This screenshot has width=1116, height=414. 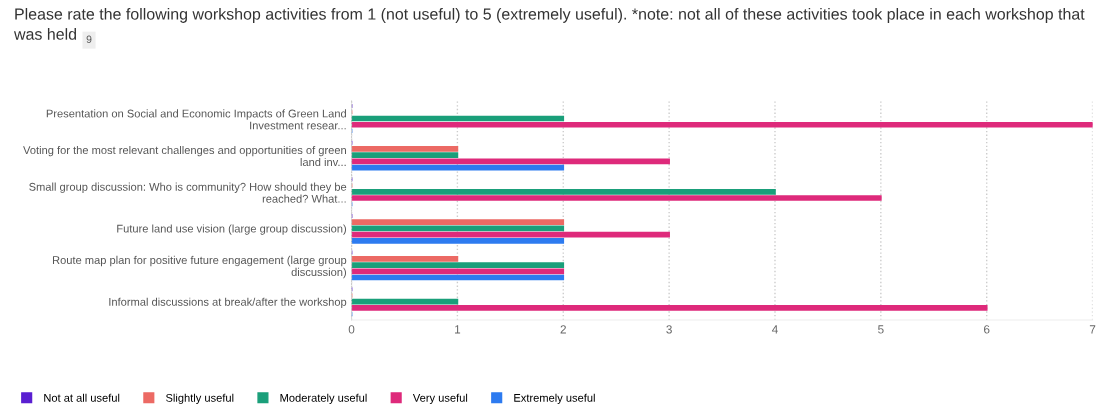 What do you see at coordinates (881, 329) in the screenshot?
I see `x-tick-label: 5` at bounding box center [881, 329].